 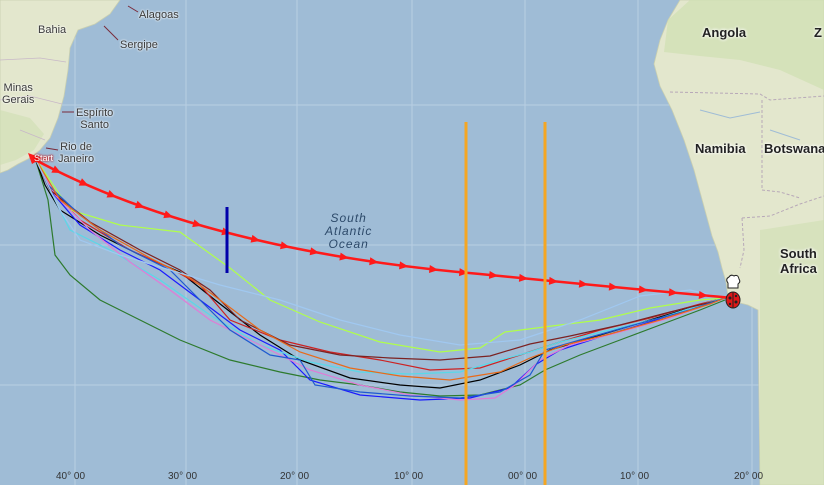 I want to click on city-label-minas-gerais-line1: Minas, so click(x=18, y=88).